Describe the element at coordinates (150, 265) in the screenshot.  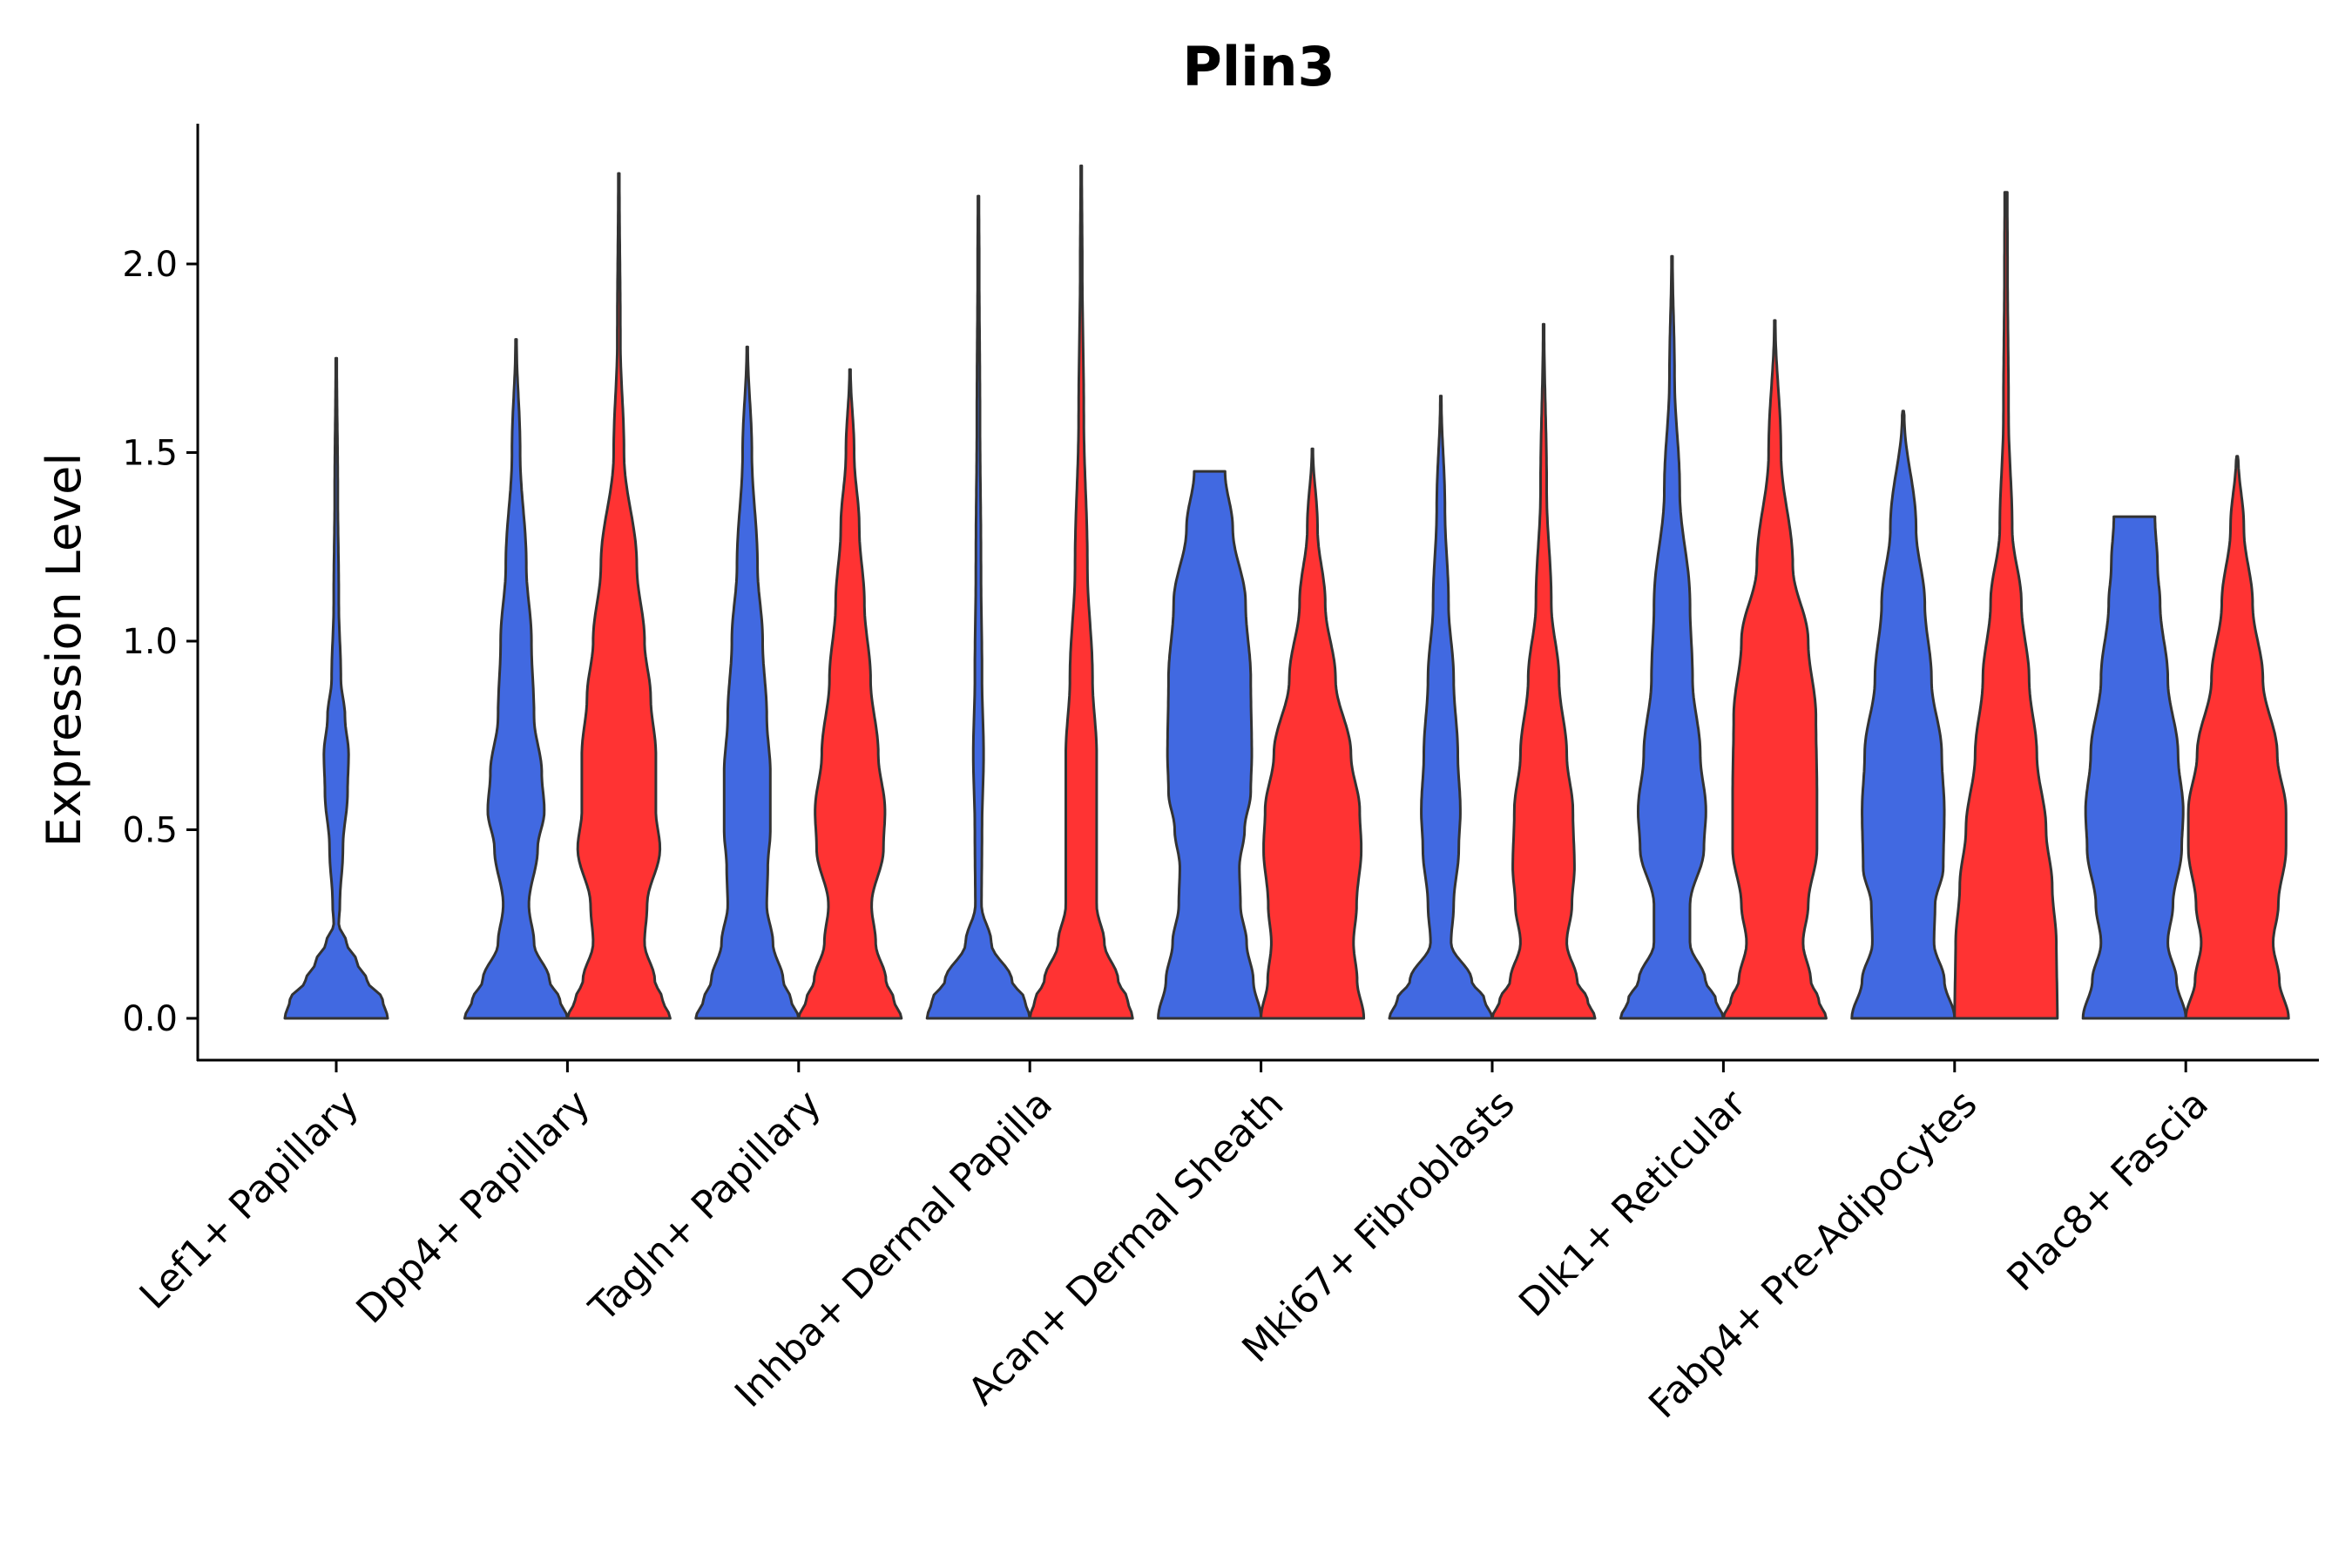
I see `y-tick-label: 2.0` at that location.